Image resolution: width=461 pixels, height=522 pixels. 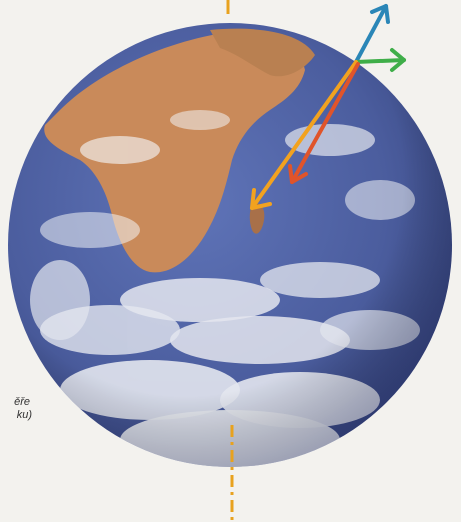 What do you see at coordinates (22, 402) in the screenshot?
I see `caption-line-1: ěře` at bounding box center [22, 402].